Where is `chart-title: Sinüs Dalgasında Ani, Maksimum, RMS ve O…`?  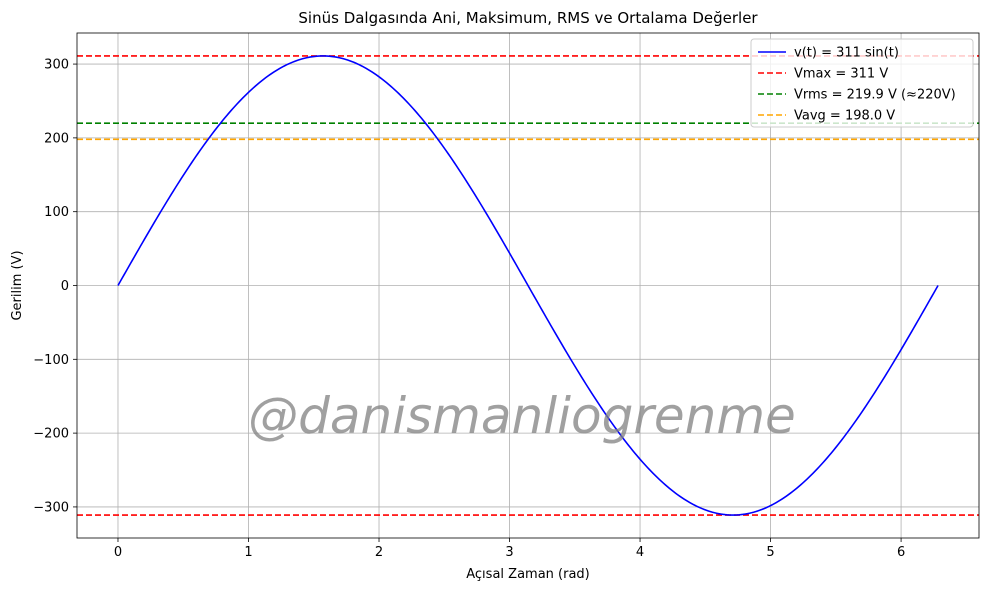 chart-title: Sinüs Dalgasında Ani, Maksimum, RMS ve O… is located at coordinates (528, 18).